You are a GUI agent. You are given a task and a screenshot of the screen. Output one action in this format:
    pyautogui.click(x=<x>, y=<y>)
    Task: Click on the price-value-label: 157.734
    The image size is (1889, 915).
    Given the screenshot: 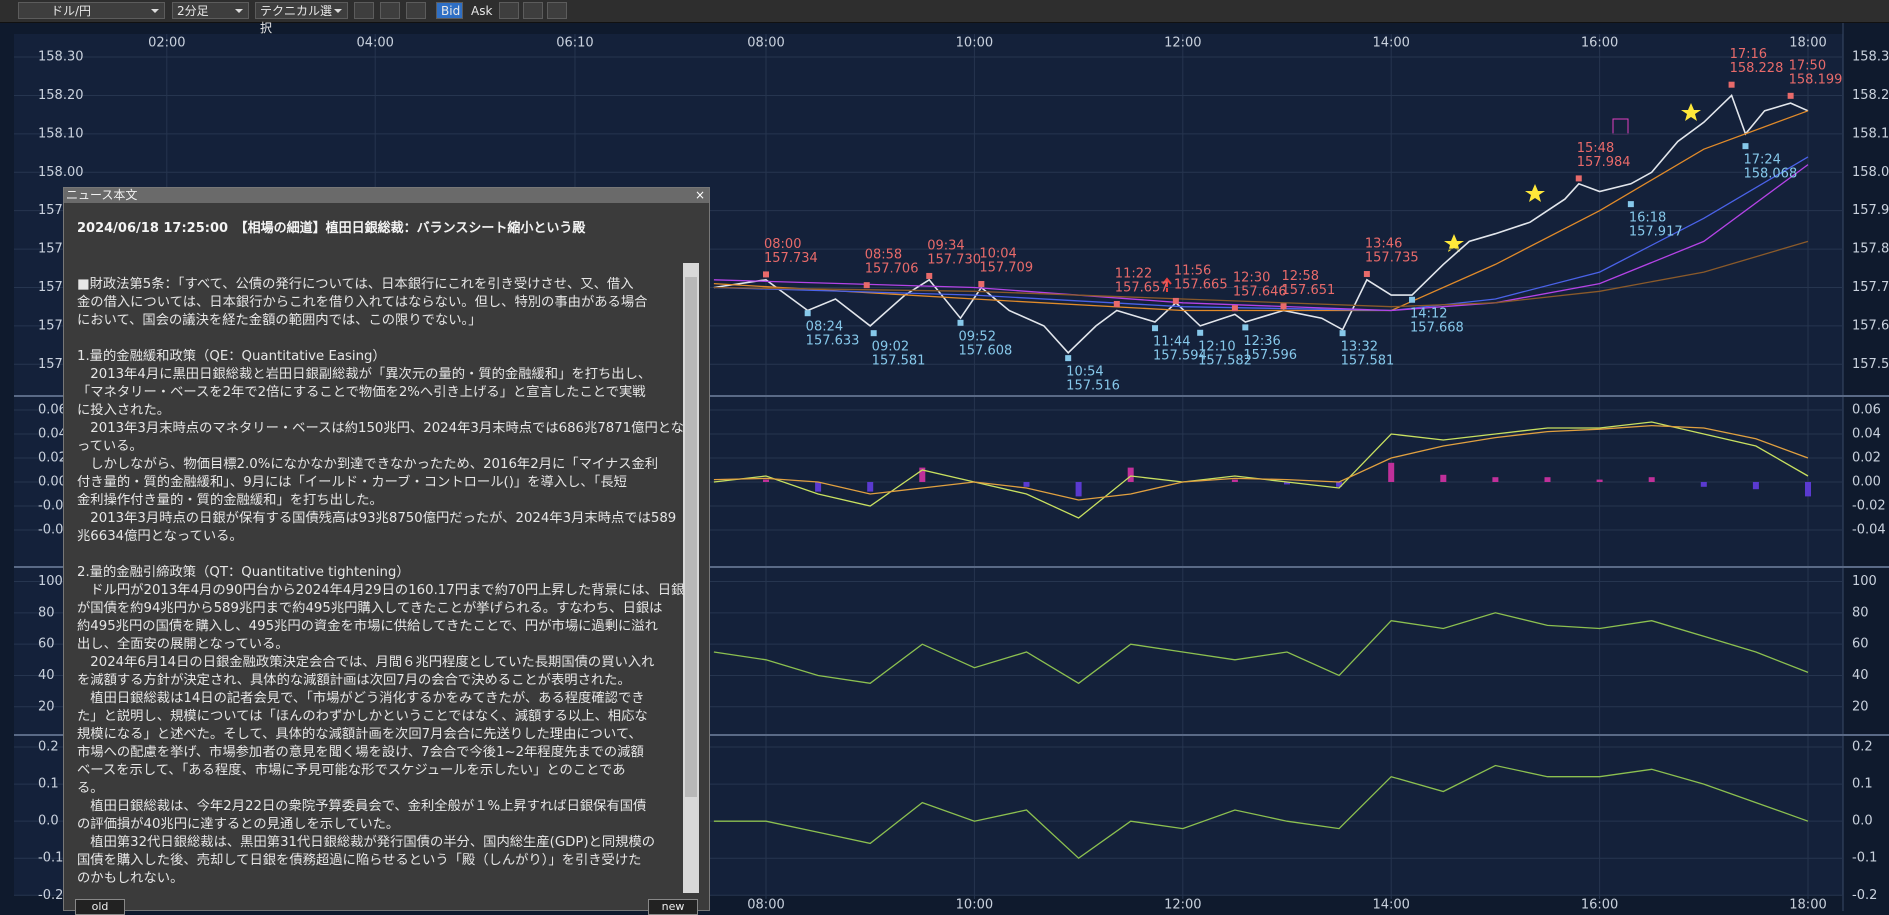 What is the action you would take?
    pyautogui.click(x=791, y=258)
    